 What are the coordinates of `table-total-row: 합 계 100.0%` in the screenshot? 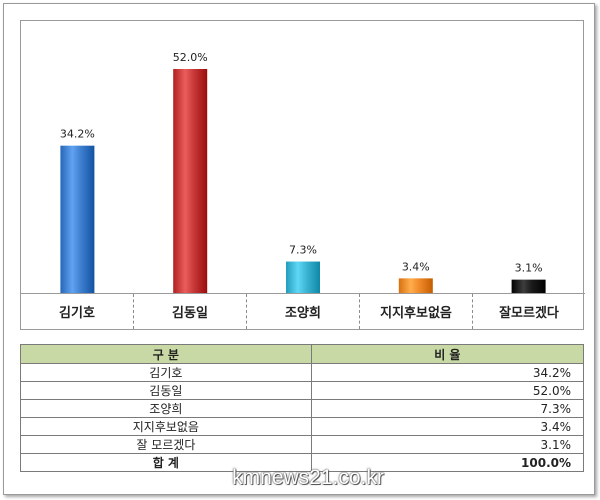 It's located at (302, 462).